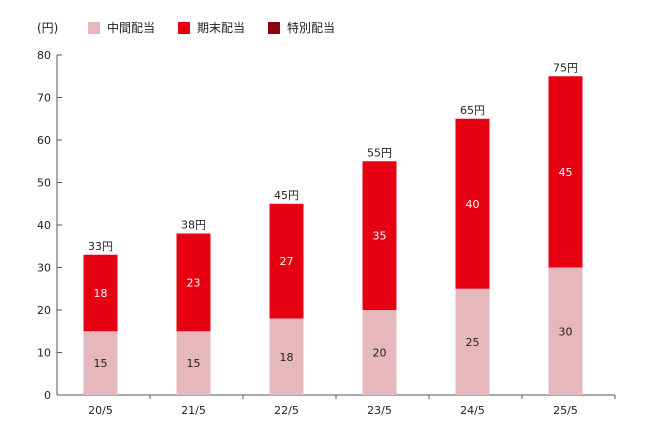  I want to click on y-tick-label: 70, so click(44, 98).